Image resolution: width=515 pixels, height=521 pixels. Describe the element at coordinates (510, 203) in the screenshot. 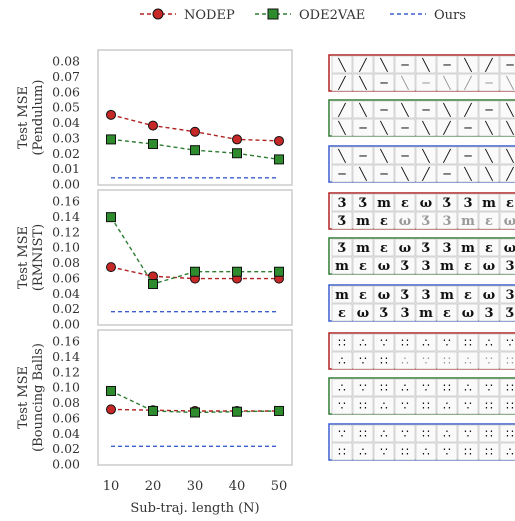

I see `thumbnail-frame-glyph: ε` at that location.